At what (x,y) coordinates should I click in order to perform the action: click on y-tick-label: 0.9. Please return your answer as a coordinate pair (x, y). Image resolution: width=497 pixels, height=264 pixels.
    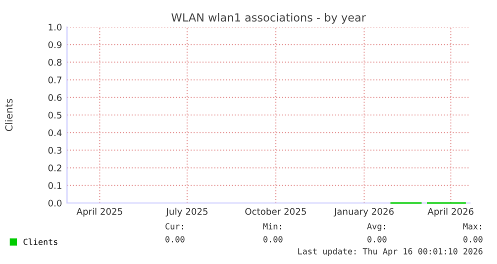
    Looking at the image, I should click on (55, 44).